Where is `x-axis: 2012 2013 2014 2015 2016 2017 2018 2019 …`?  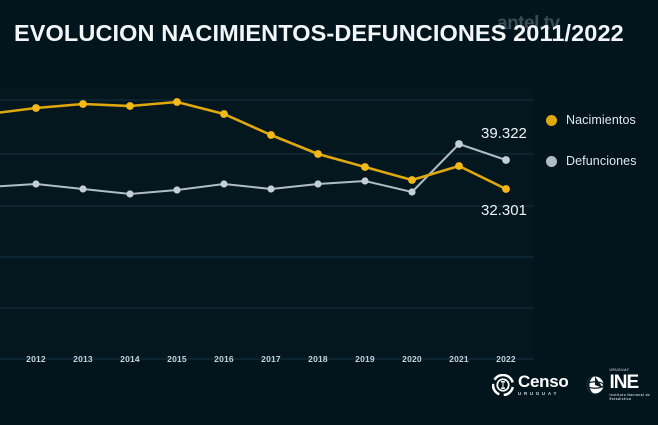 x-axis: 2012 2013 2014 2015 2016 2017 2018 2019 … is located at coordinates (267, 362).